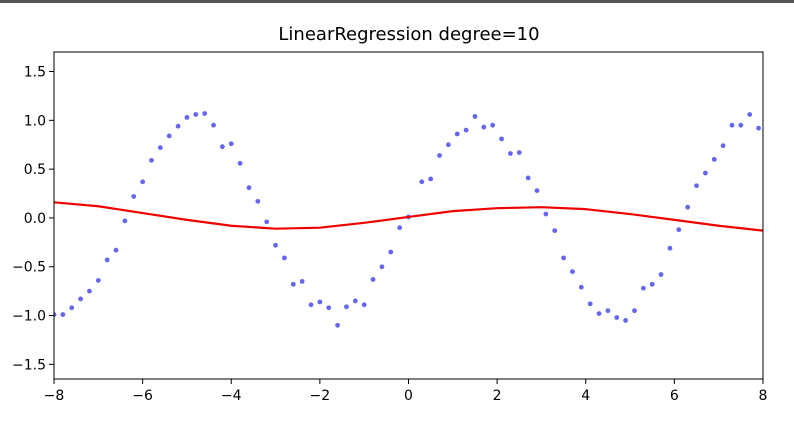 The image size is (794, 446). Describe the element at coordinates (320, 396) in the screenshot. I see `x-tick-label: −2` at that location.